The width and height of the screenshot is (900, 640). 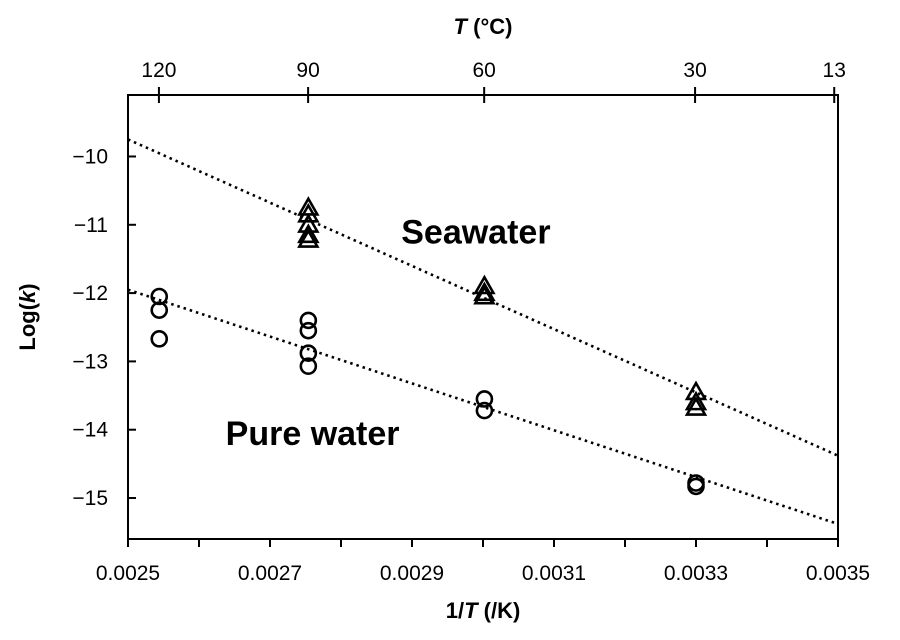 I want to click on top-tick-label: 13, so click(x=834, y=70).